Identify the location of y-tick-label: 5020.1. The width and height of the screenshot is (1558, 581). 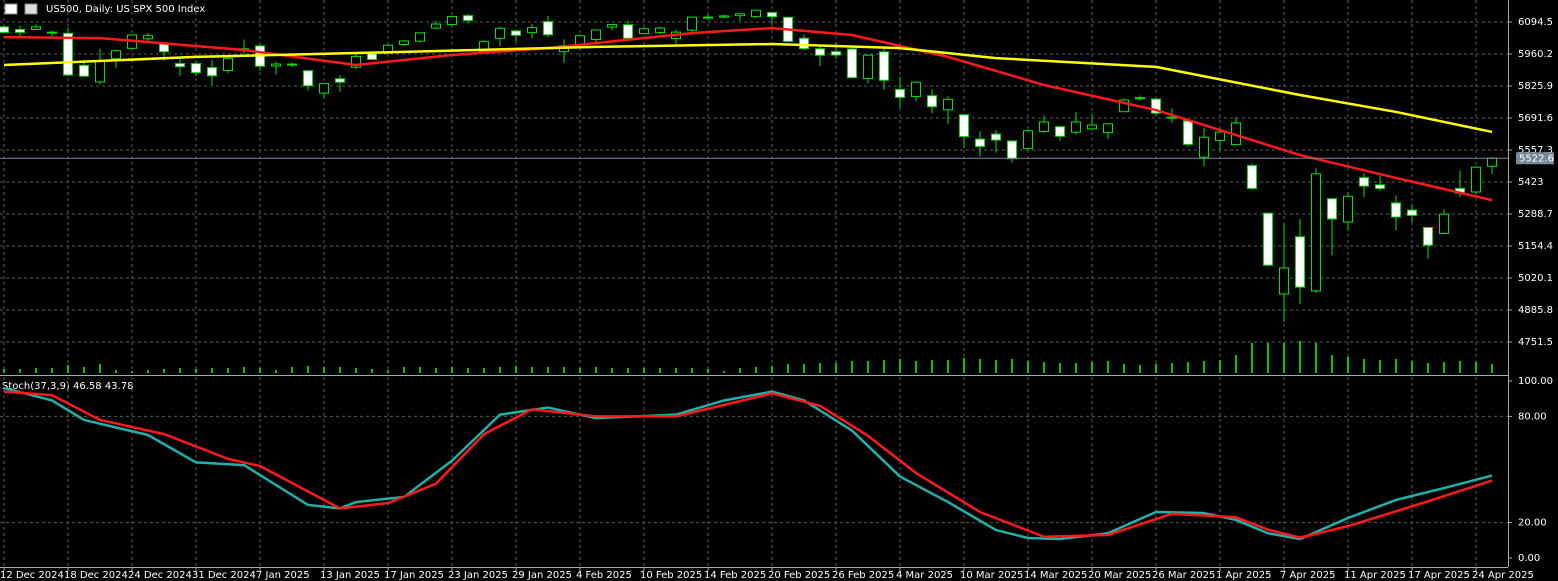
(1535, 278).